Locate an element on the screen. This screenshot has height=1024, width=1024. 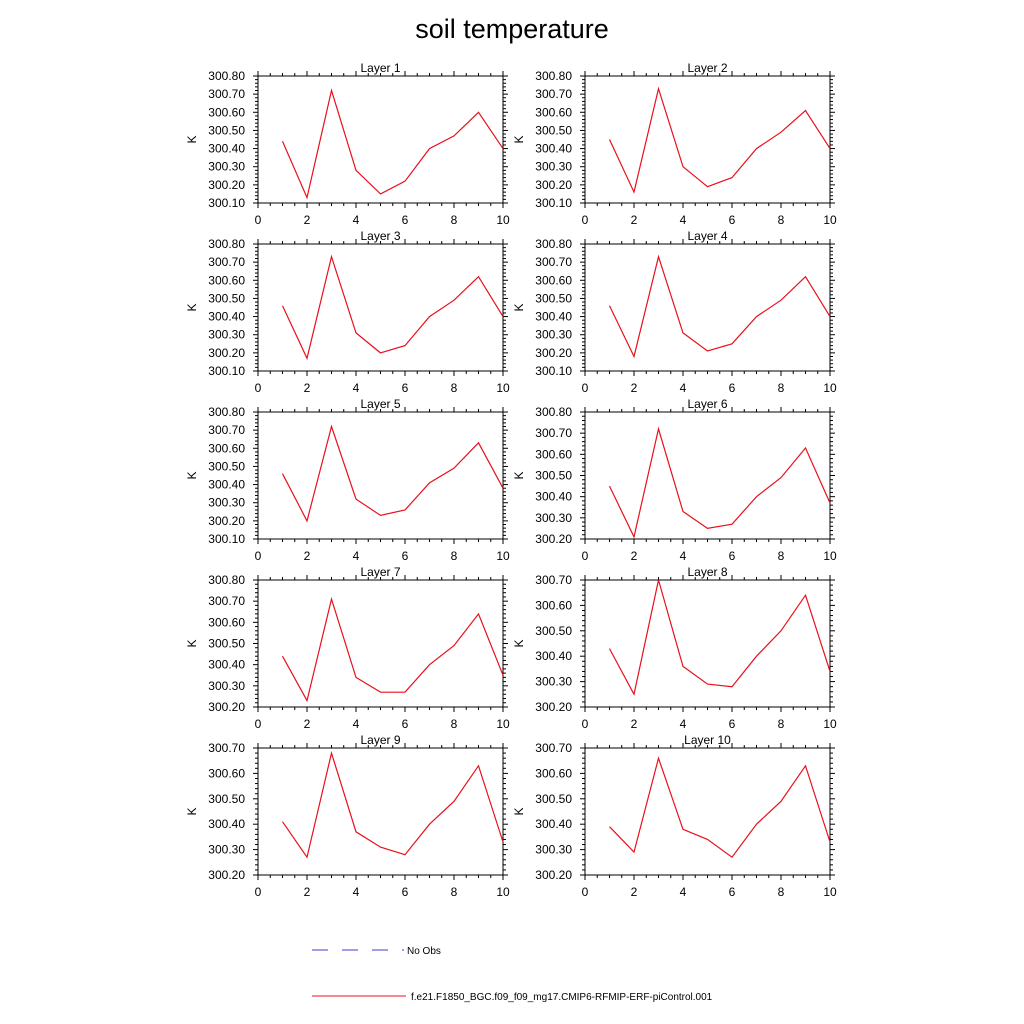
panel-title: Layer 6 is located at coordinates (707, 404).